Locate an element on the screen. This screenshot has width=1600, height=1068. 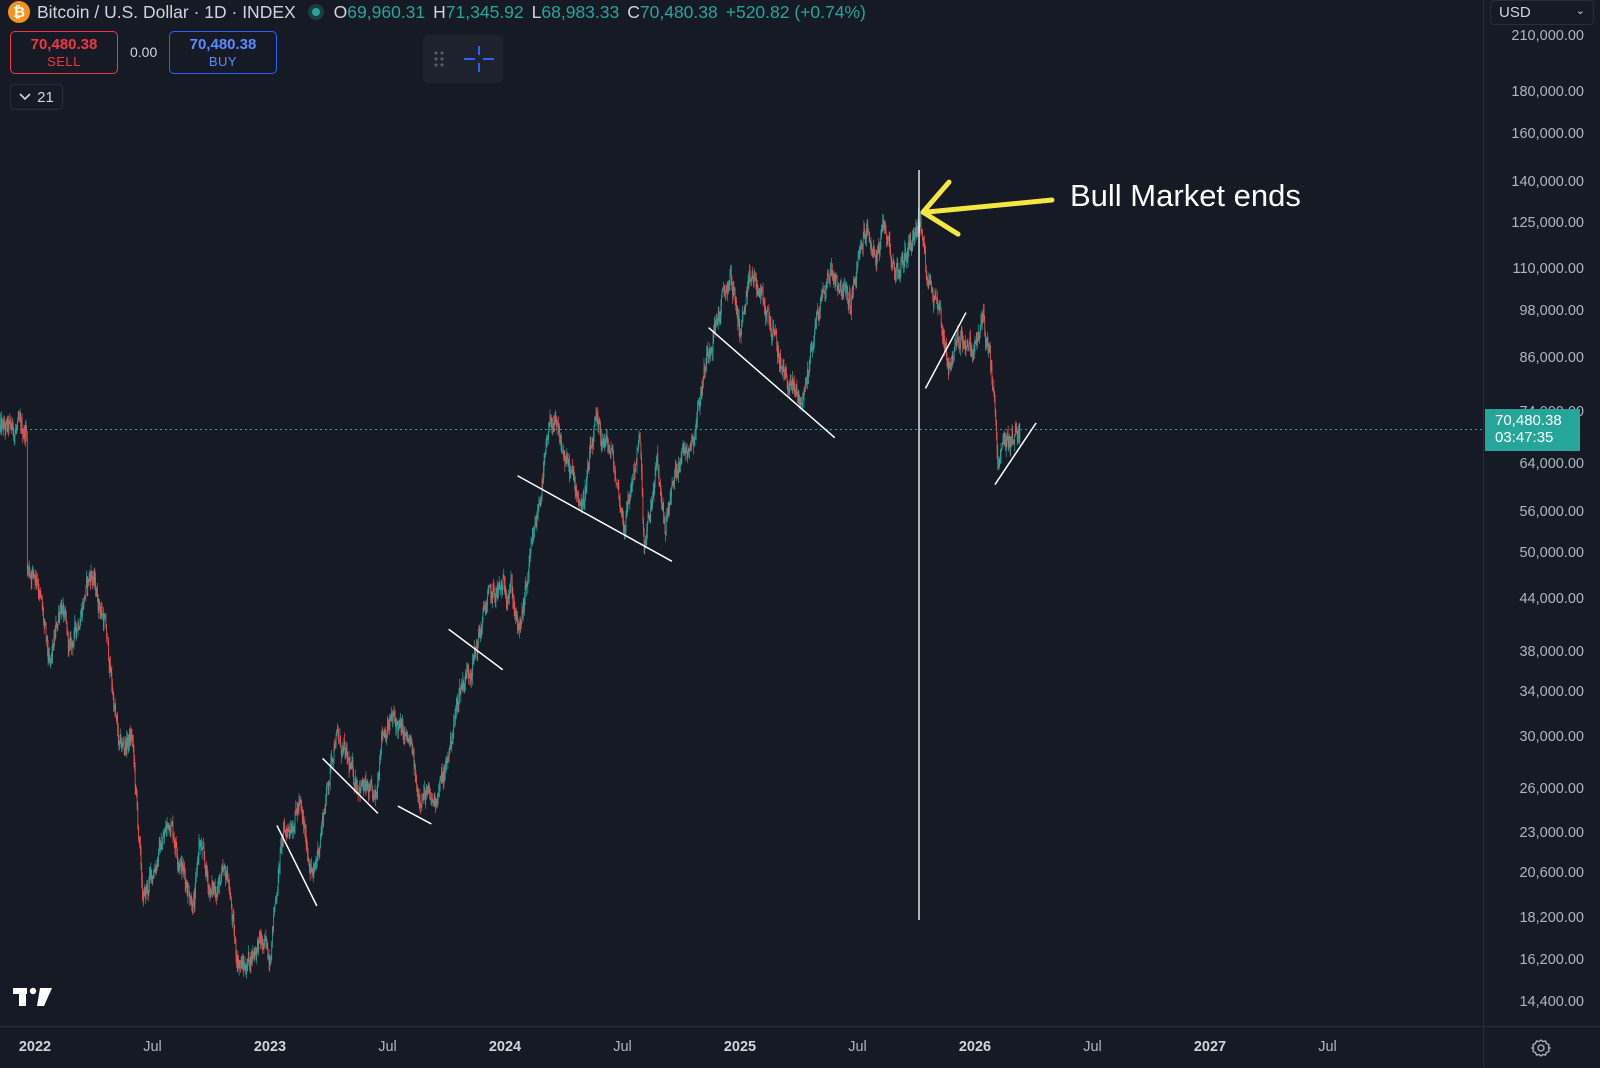
drag-handle-icon is located at coordinates (439, 59).